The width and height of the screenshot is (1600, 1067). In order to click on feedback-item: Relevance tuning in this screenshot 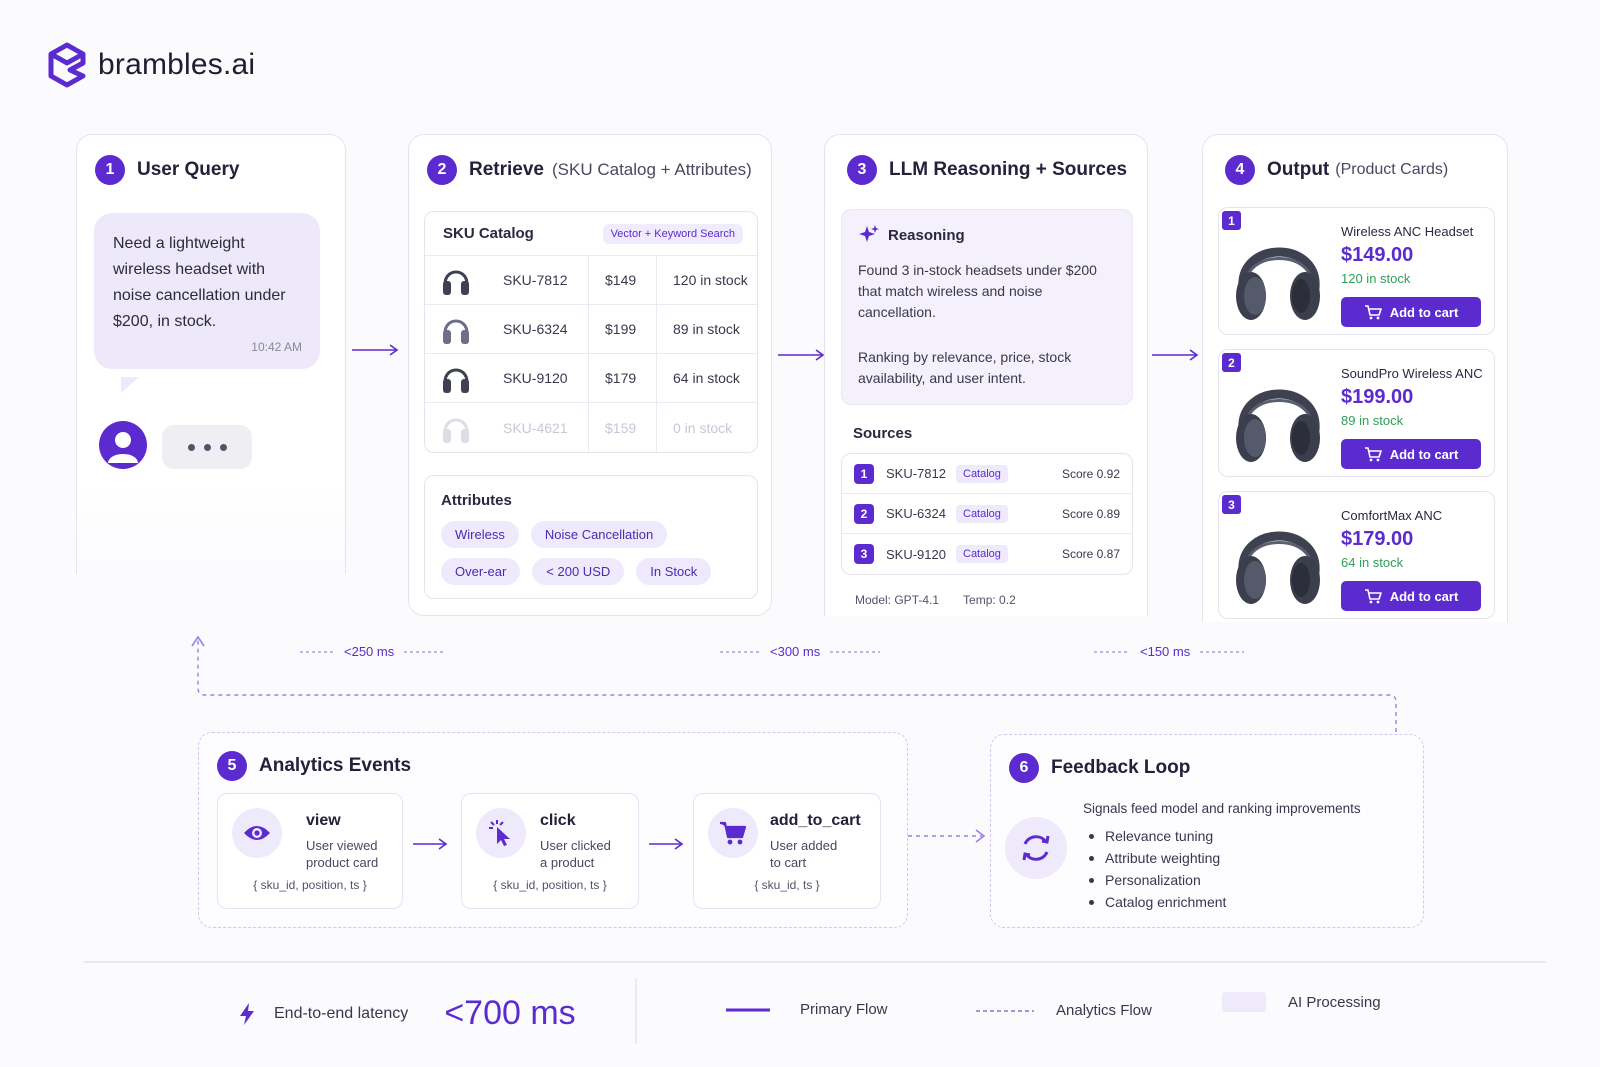, I will do `click(1154, 836)`.